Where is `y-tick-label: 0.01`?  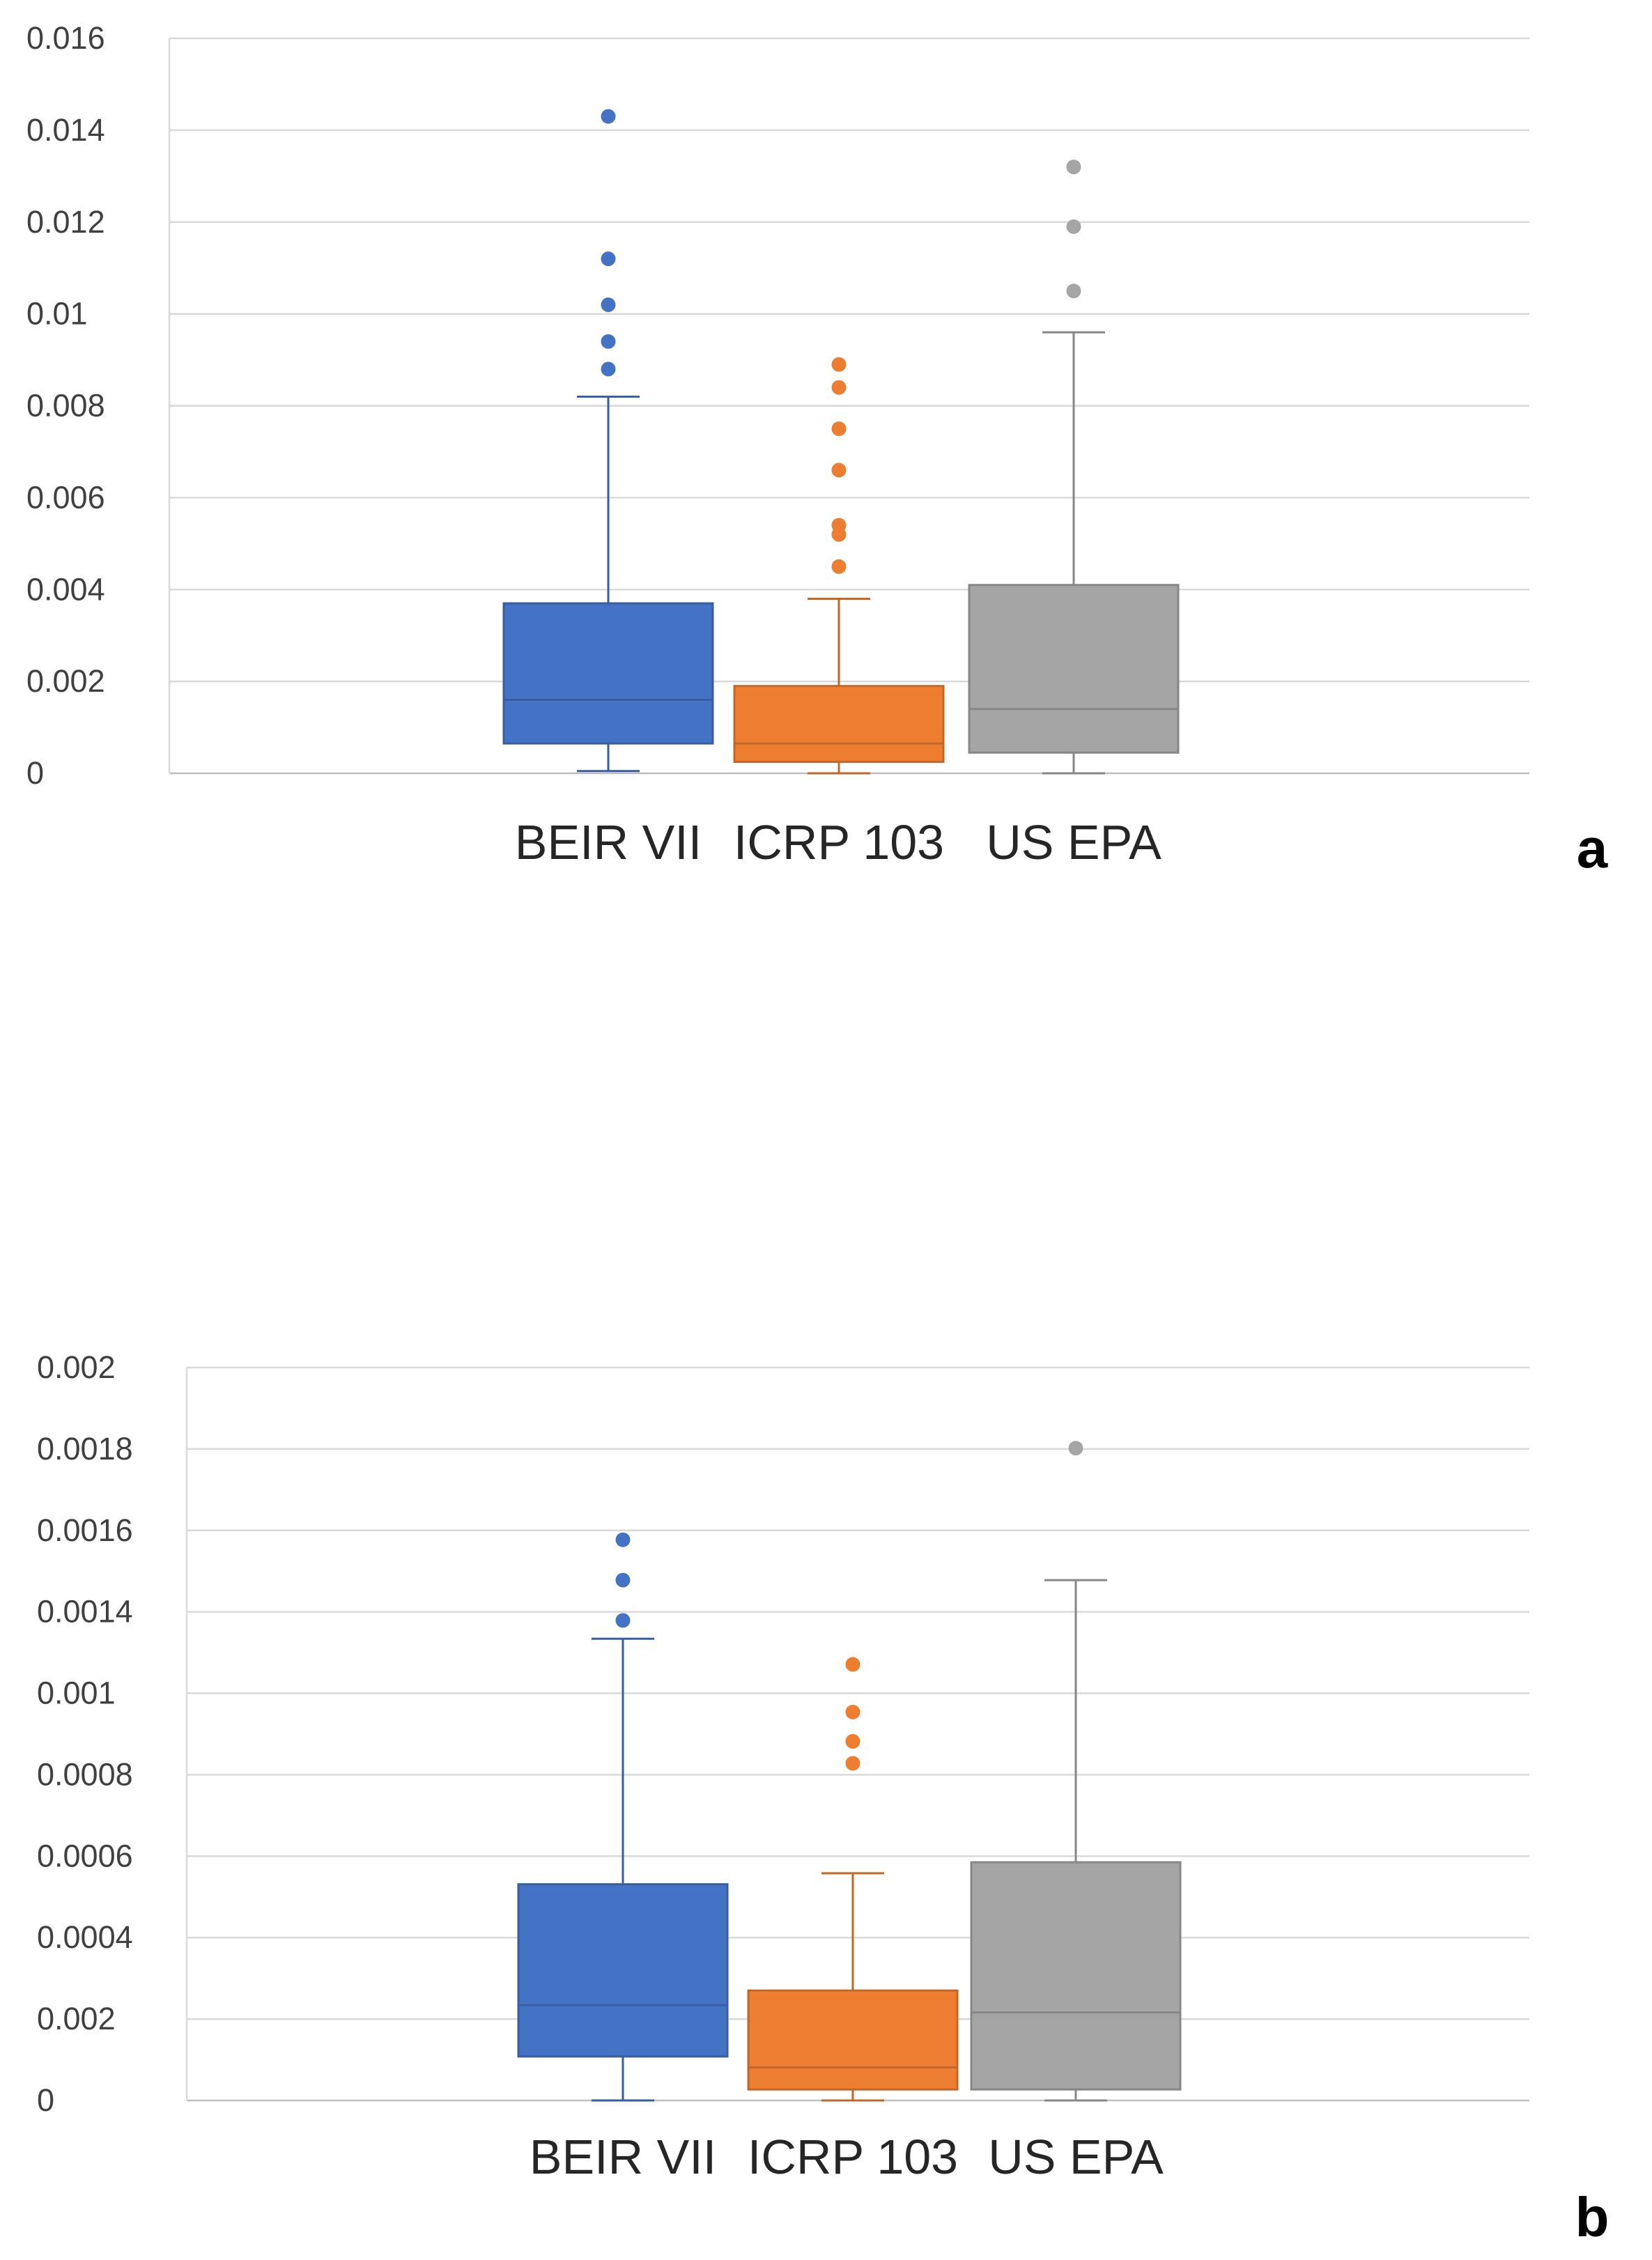 y-tick-label: 0.01 is located at coordinates (57, 314).